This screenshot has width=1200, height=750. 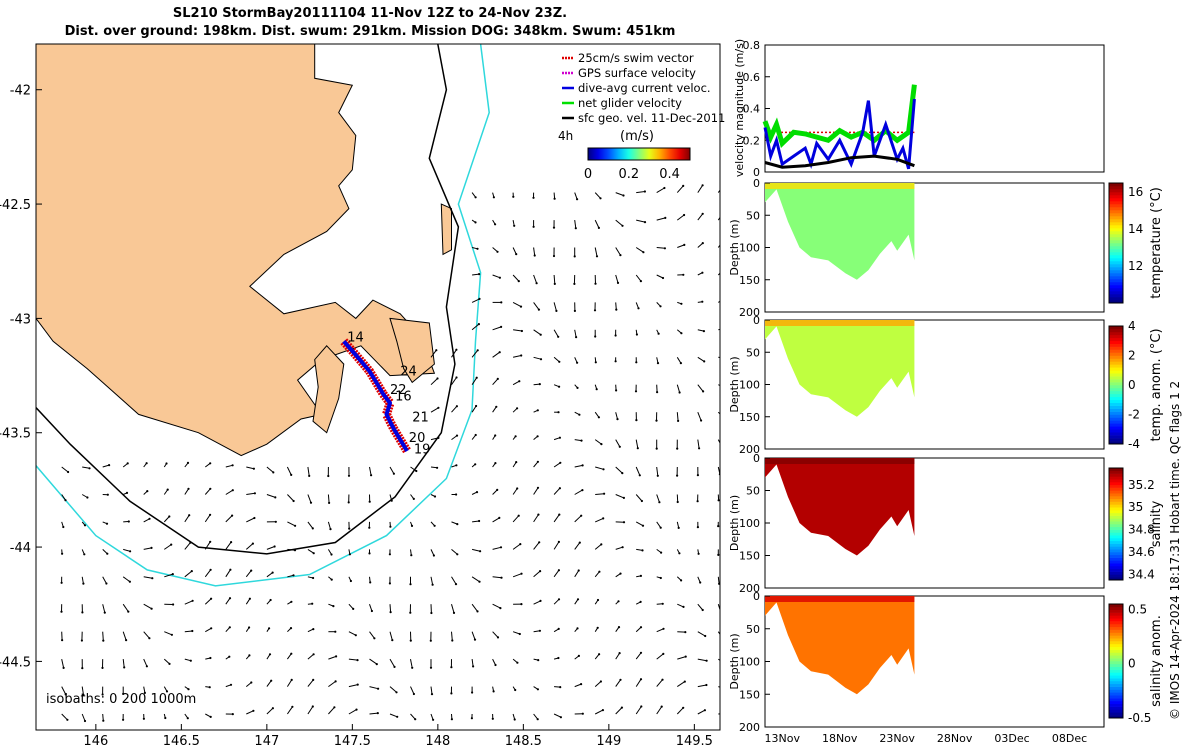 What do you see at coordinates (1132, 326) in the screenshot?
I see `colorbar-tick-label: 4` at bounding box center [1132, 326].